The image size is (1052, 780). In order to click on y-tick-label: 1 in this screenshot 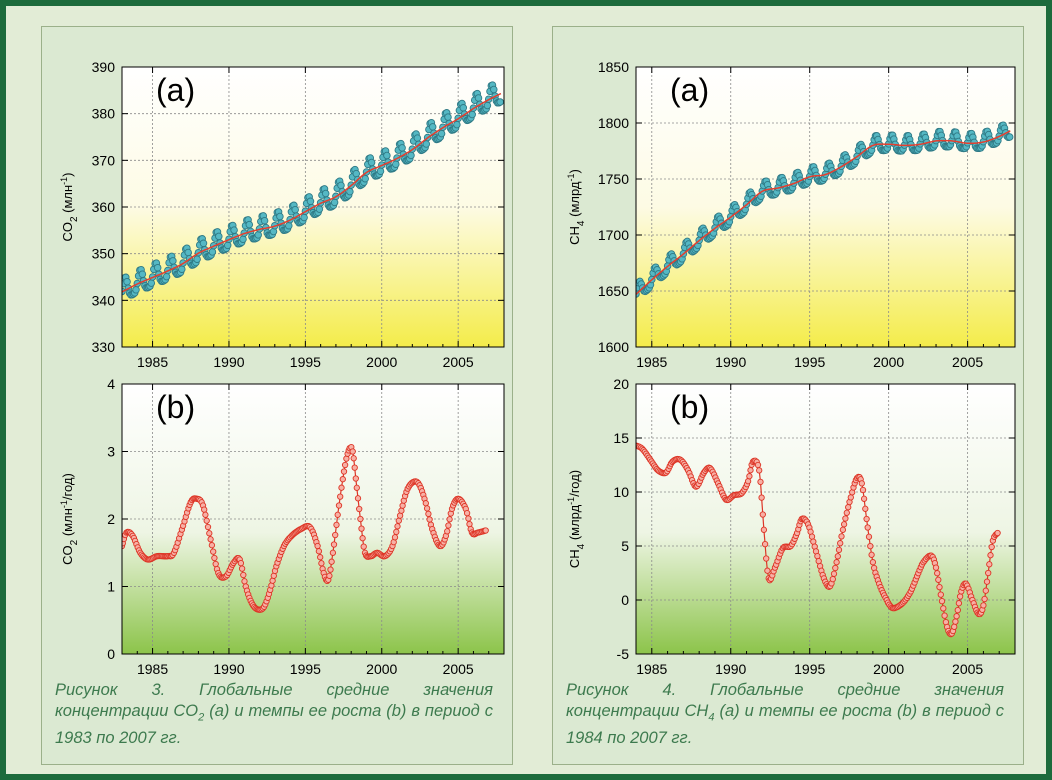, I will do `click(111, 587)`.